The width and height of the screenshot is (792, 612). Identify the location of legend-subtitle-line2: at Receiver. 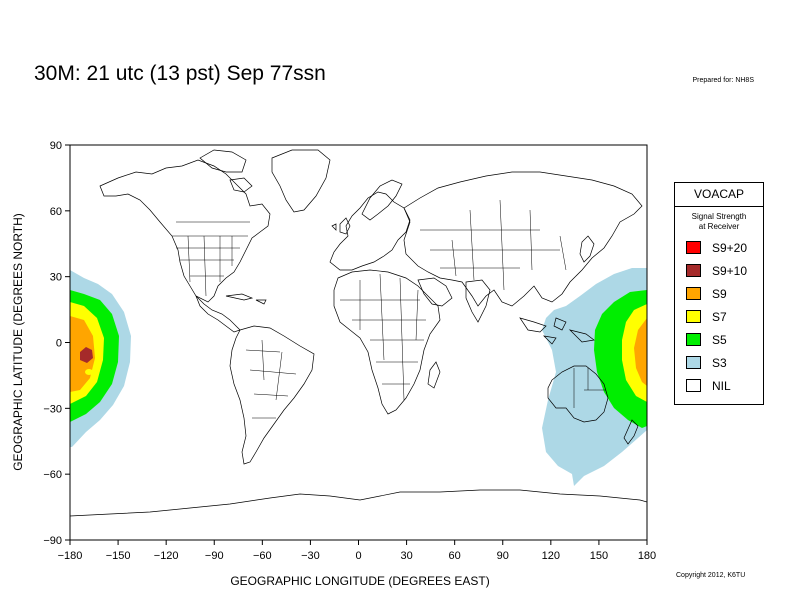
(719, 226).